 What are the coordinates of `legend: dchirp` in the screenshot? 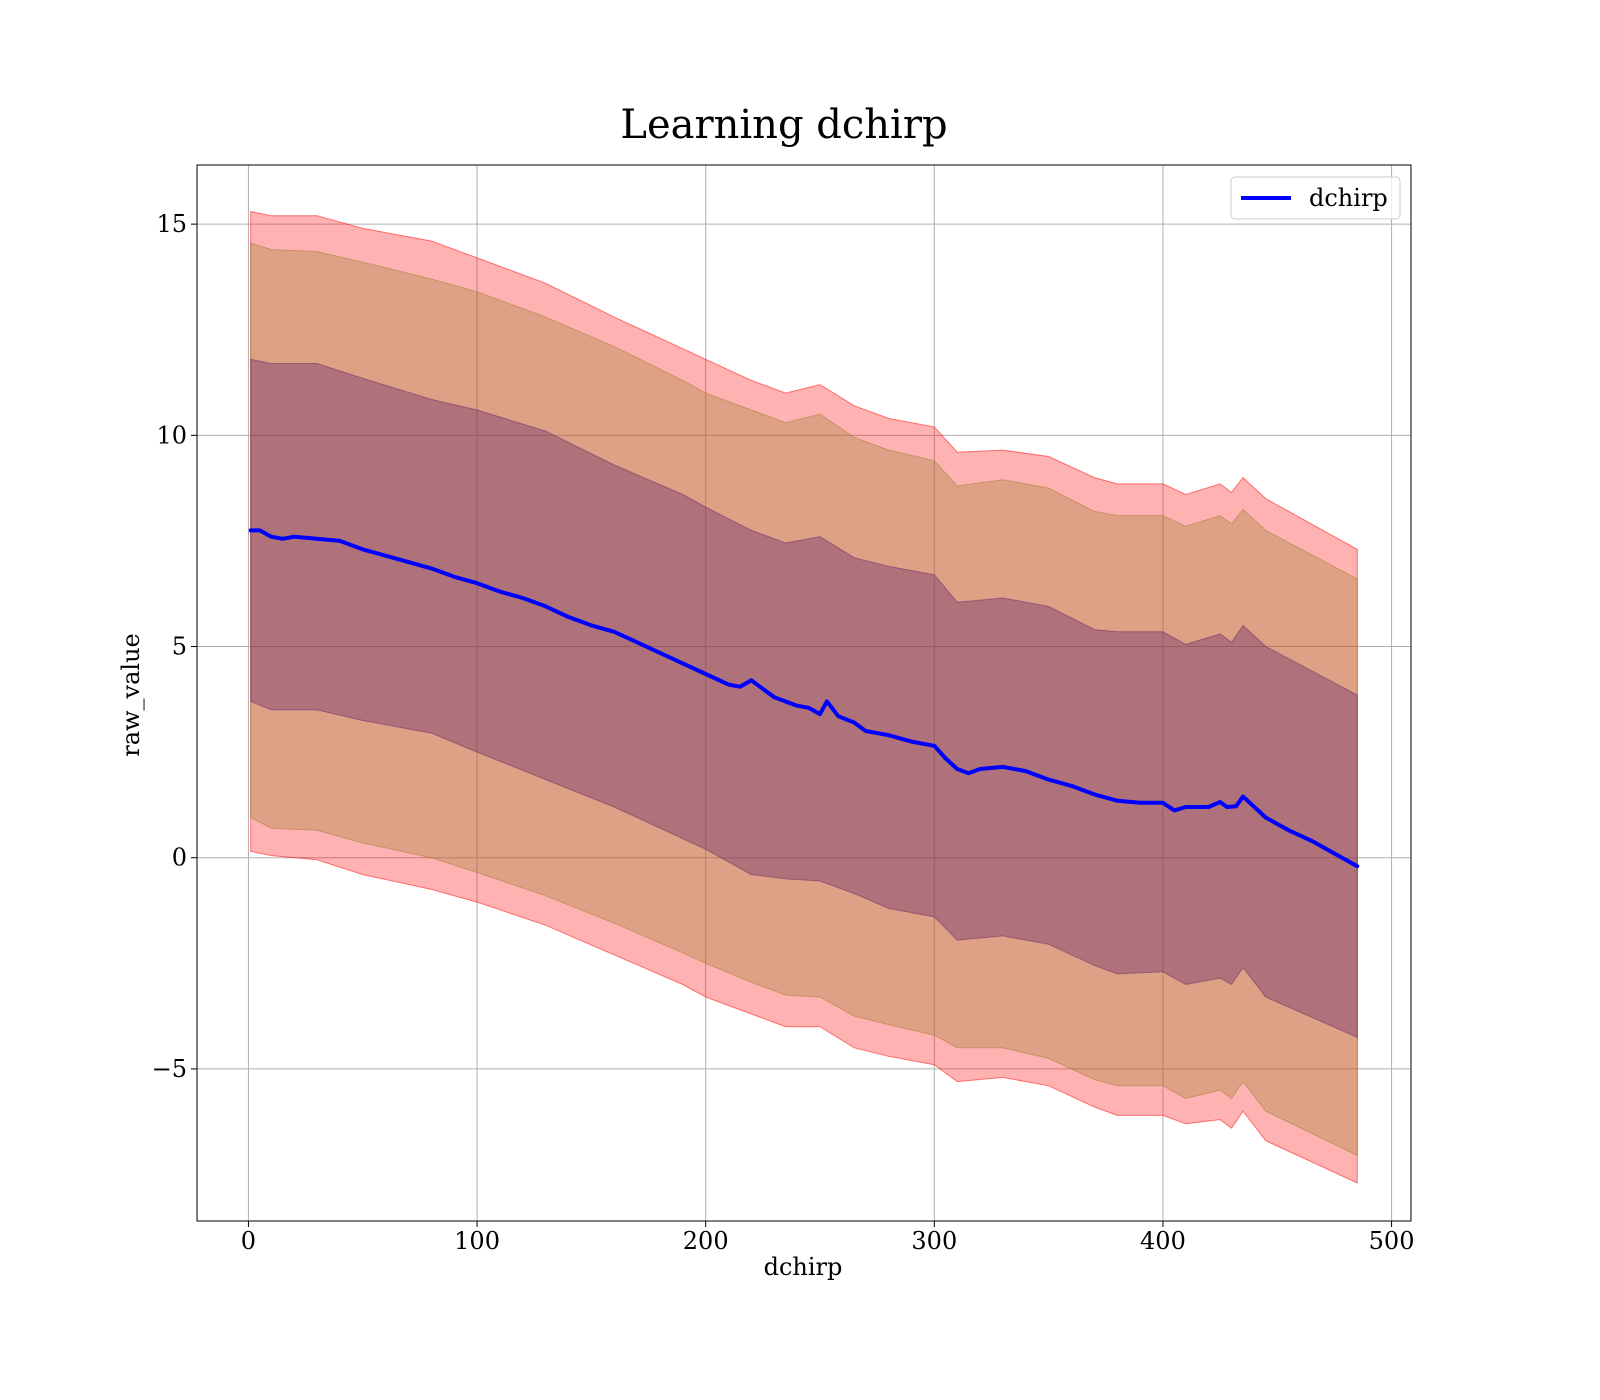 It's located at (1315, 198).